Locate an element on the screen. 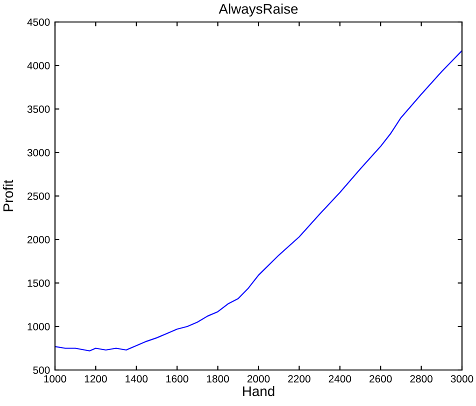 This screenshot has height=406, width=476. x-tick-label: 2600 is located at coordinates (381, 379).